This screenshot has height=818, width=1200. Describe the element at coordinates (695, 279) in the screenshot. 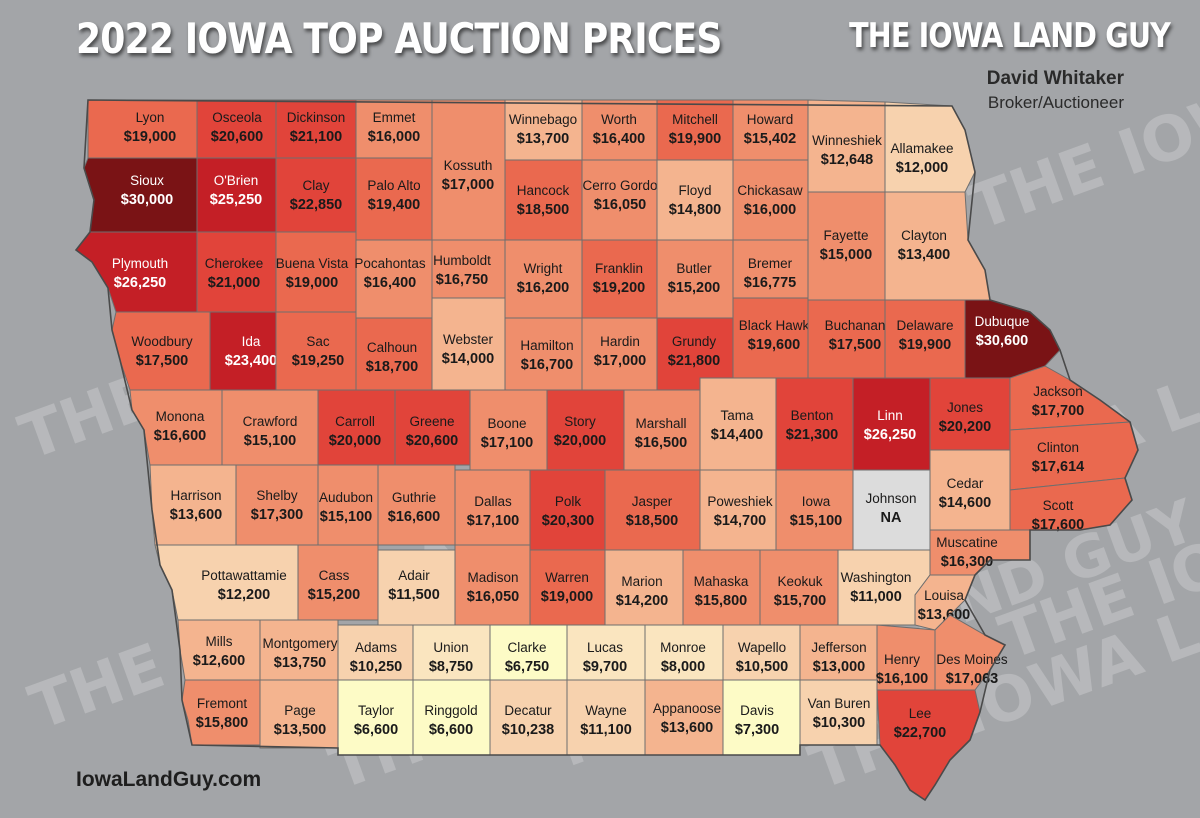

I see `county-butler: Butler $15,200` at that location.